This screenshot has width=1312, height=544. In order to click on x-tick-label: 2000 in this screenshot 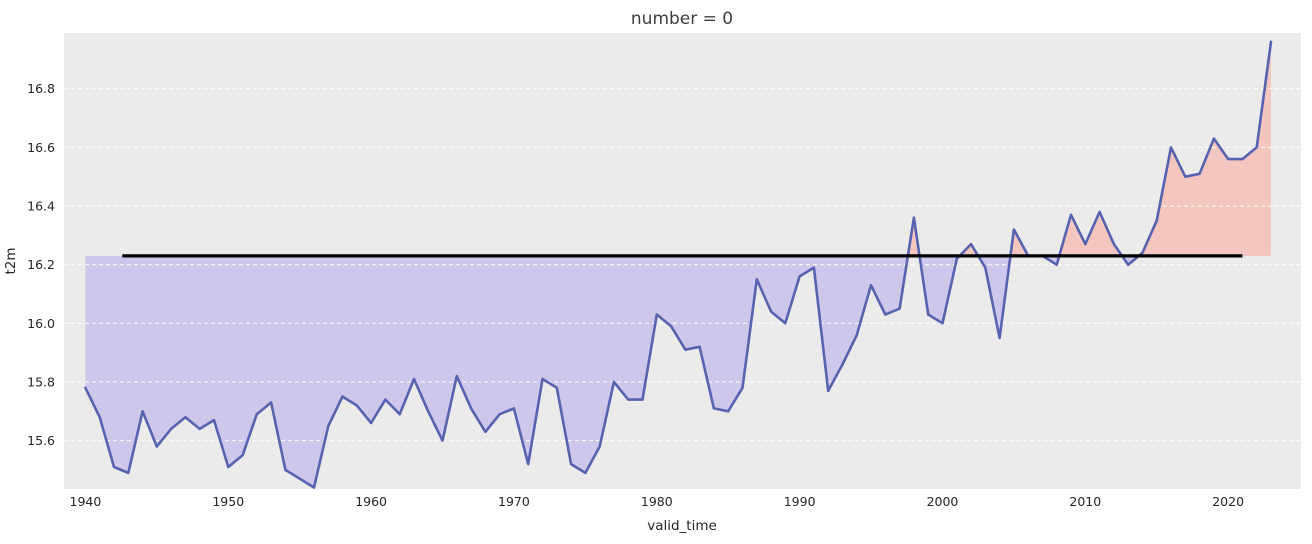, I will do `click(943, 501)`.